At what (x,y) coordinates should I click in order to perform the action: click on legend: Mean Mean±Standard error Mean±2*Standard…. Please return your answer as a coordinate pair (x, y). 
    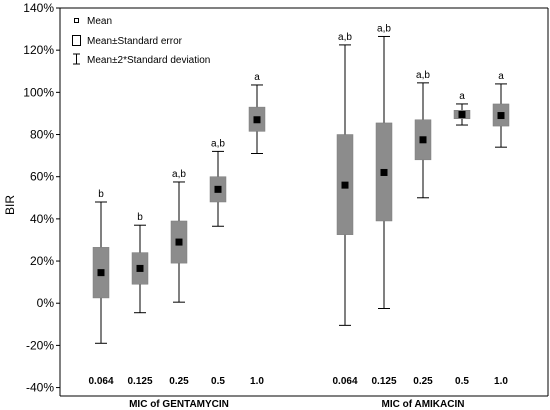
    Looking at the image, I should click on (141, 41).